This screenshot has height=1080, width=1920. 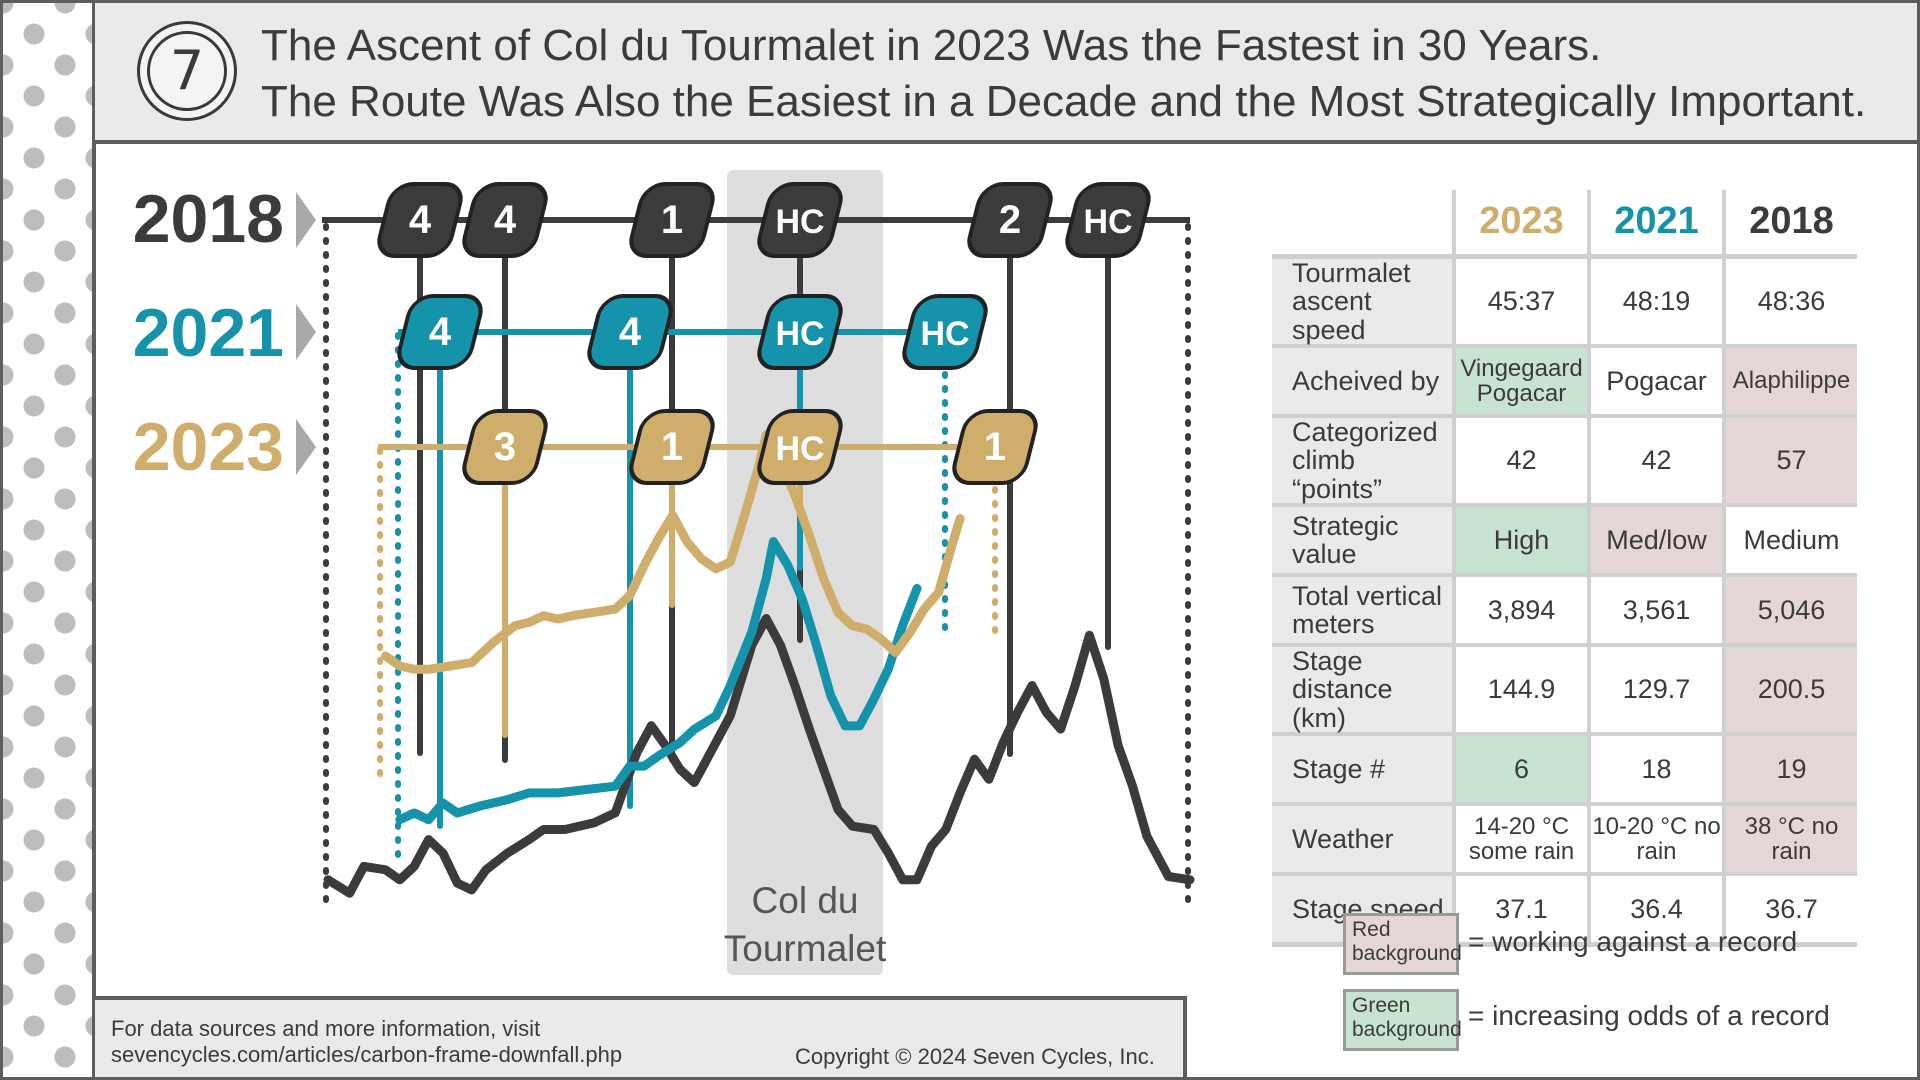 What do you see at coordinates (1789, 224) in the screenshot?
I see `column-header-2018: 2018` at bounding box center [1789, 224].